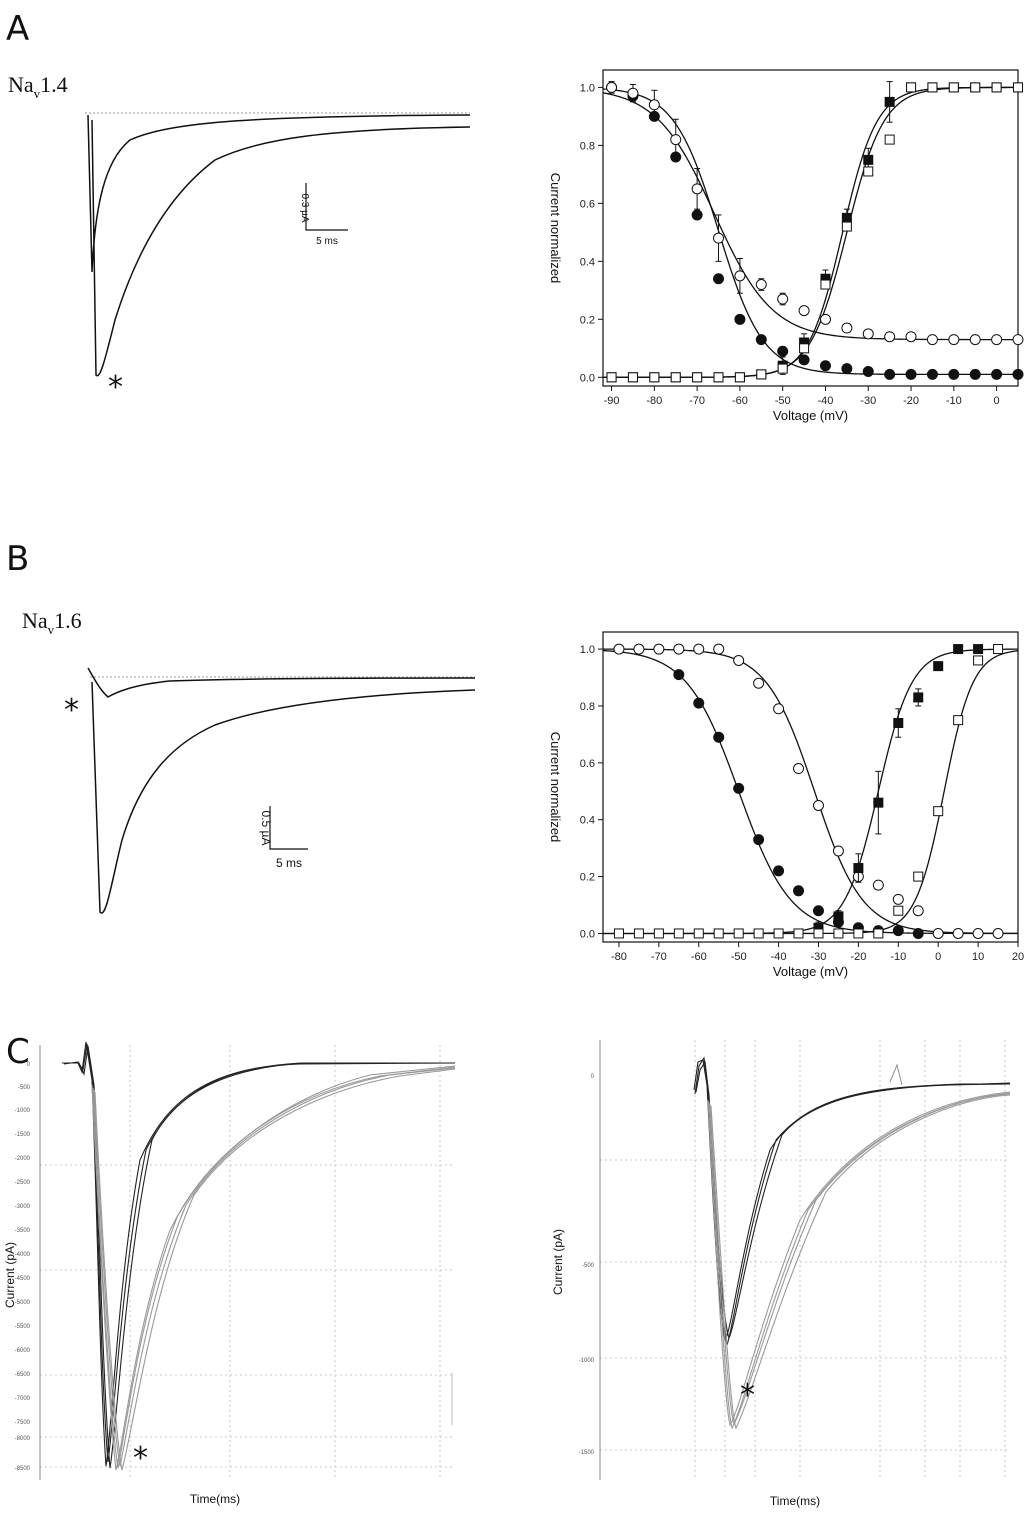 This screenshot has width=1024, height=1517. I want to click on traces-c-left-slow, so click(273, 1268).